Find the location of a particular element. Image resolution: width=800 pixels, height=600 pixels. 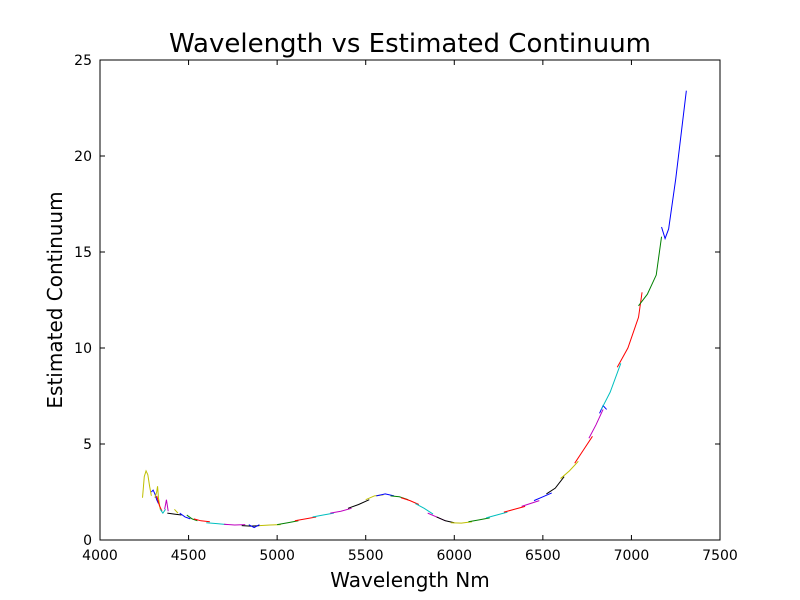

y-tick-label: 10 is located at coordinates (83, 349).